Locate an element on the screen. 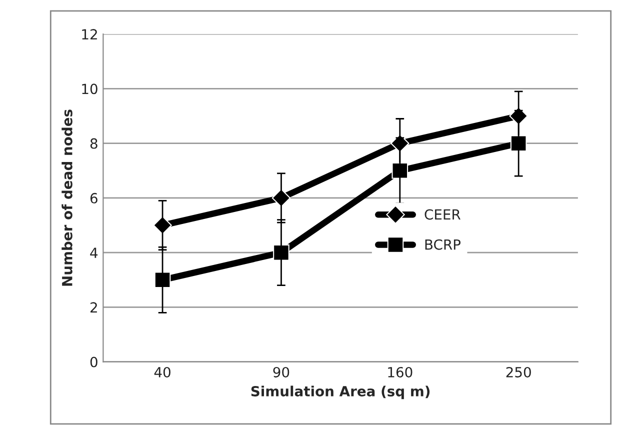 This screenshot has width=633, height=437. x-tick-label: 250 is located at coordinates (518, 372).